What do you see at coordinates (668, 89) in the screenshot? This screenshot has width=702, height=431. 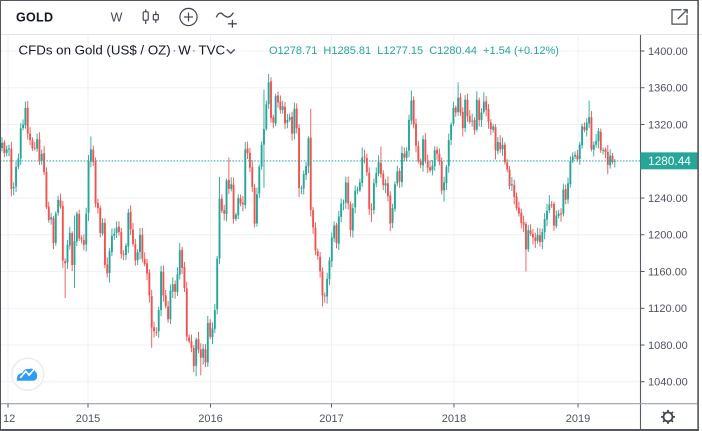 I see `svg-text: 1360.00` at bounding box center [668, 89].